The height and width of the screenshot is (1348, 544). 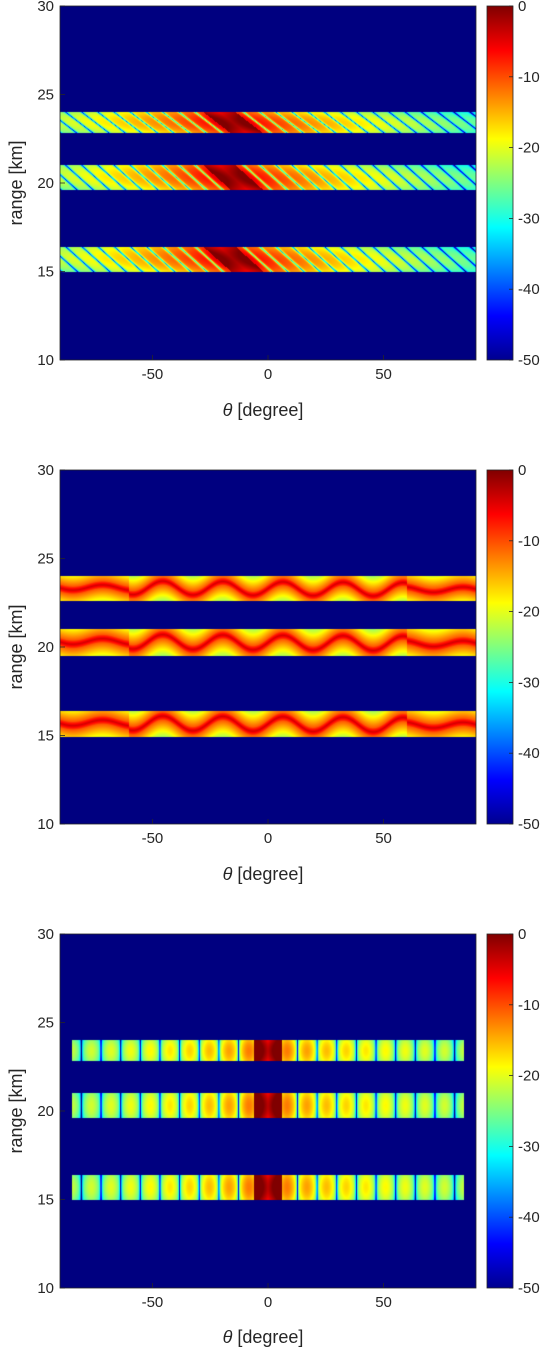 I want to click on colorbar-ticks-3: 0 -10 -20 -30 -40 -50, so click(x=524, y=1111).